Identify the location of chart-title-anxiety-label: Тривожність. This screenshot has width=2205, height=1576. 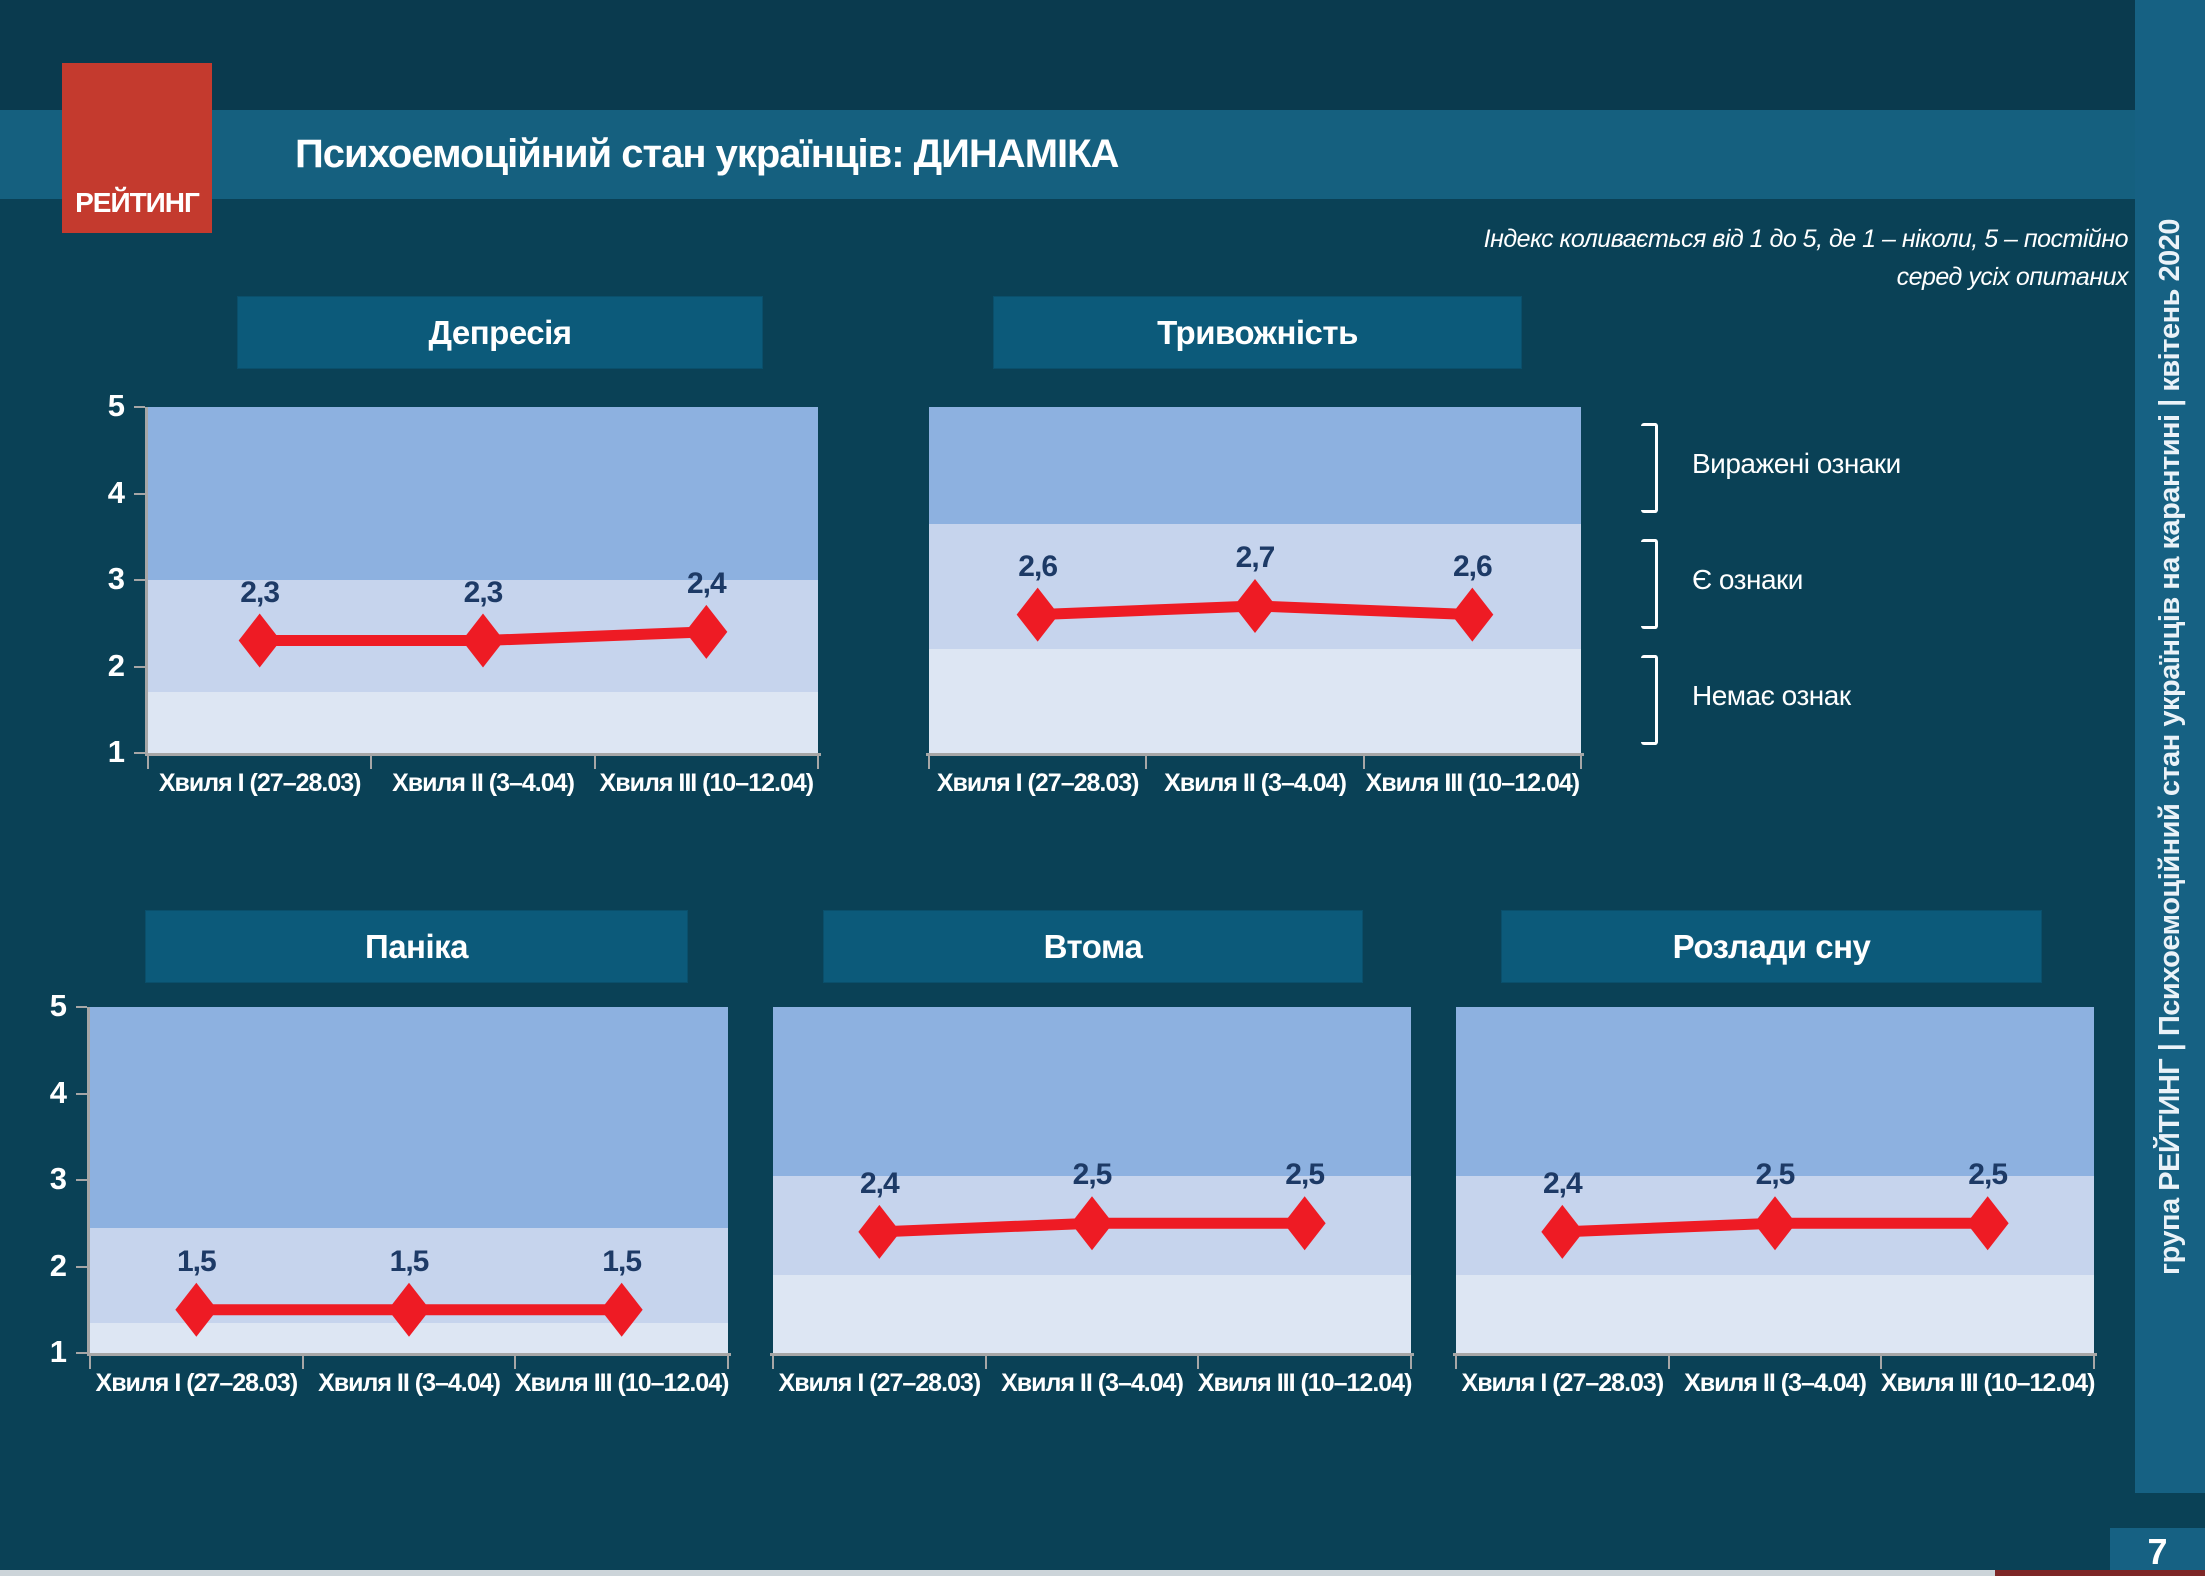
(1257, 332).